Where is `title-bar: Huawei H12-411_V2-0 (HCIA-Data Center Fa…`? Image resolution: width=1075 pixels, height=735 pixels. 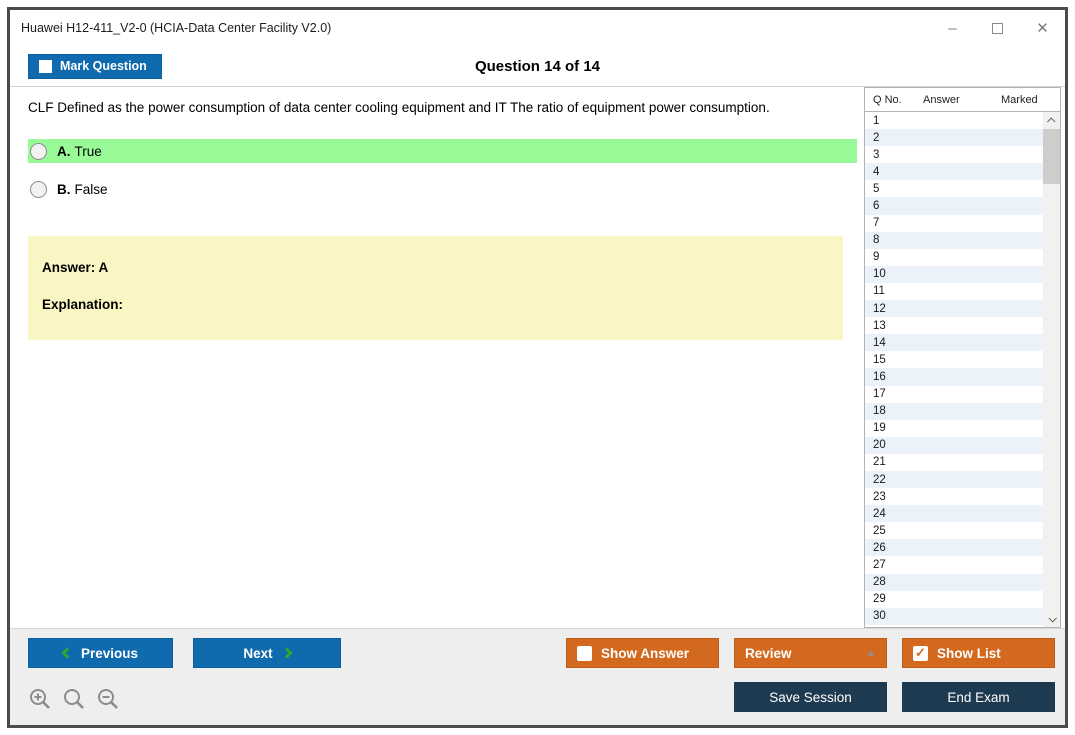 title-bar: Huawei H12-411_V2-0 (HCIA-Data Center Fa… is located at coordinates (537, 28).